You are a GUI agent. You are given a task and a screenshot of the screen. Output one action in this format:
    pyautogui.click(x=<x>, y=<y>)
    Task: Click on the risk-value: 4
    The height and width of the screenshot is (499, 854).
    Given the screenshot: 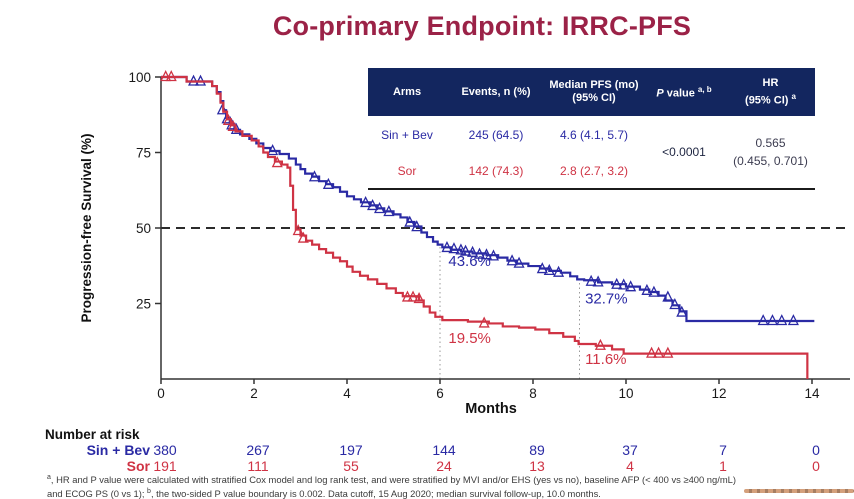 What is the action you would take?
    pyautogui.click(x=630, y=466)
    